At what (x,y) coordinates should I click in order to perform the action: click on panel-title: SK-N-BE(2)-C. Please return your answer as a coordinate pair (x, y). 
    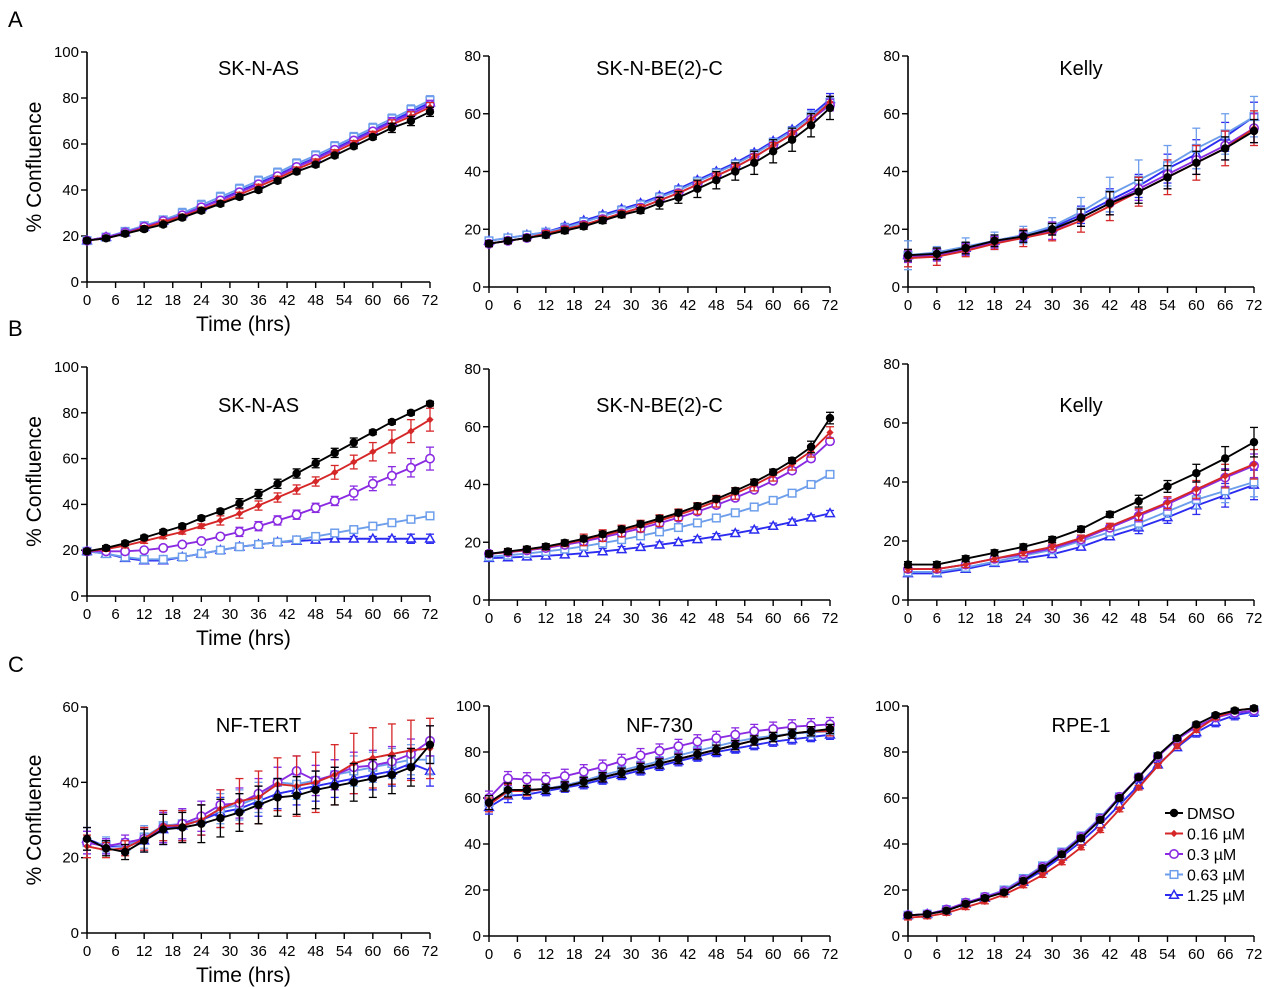
    Looking at the image, I should click on (659, 69).